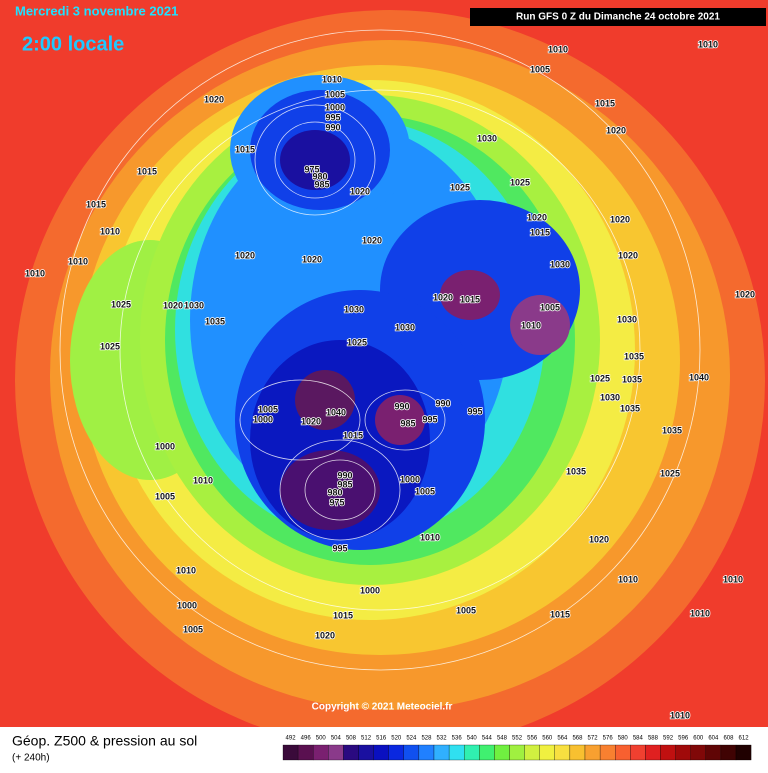 Image resolution: width=768 pixels, height=773 pixels. I want to click on colorbar-label: 536, so click(457, 739).